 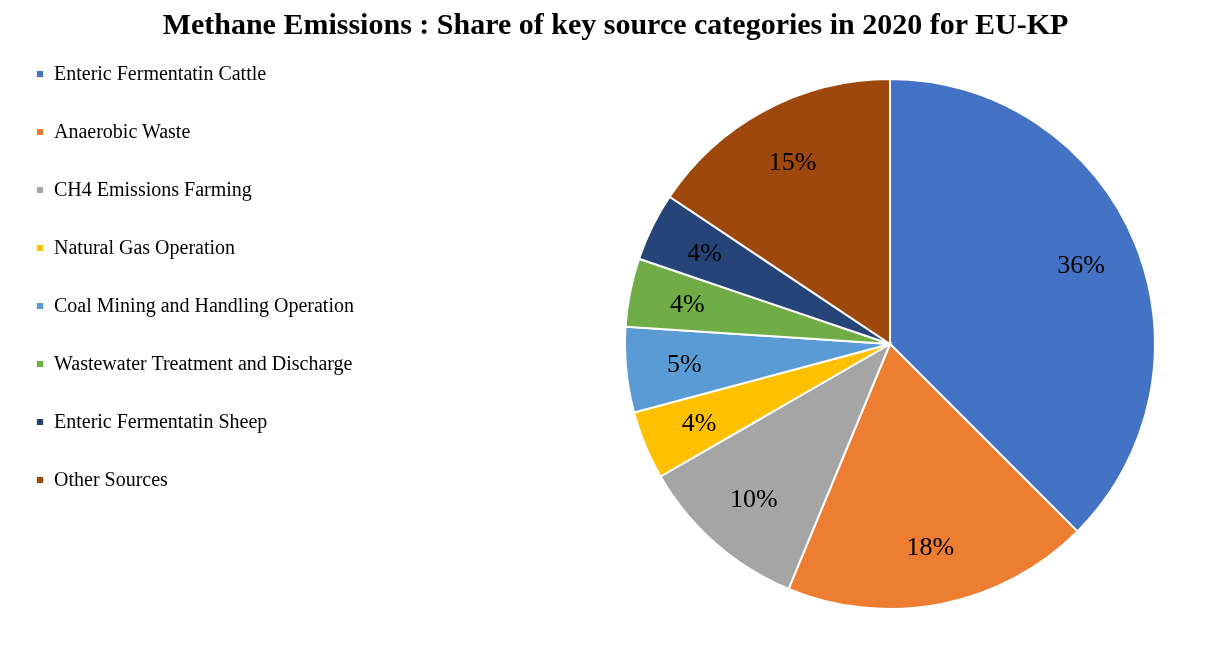 I want to click on legend-label: CH4 Emissions Farming, so click(x=153, y=189).